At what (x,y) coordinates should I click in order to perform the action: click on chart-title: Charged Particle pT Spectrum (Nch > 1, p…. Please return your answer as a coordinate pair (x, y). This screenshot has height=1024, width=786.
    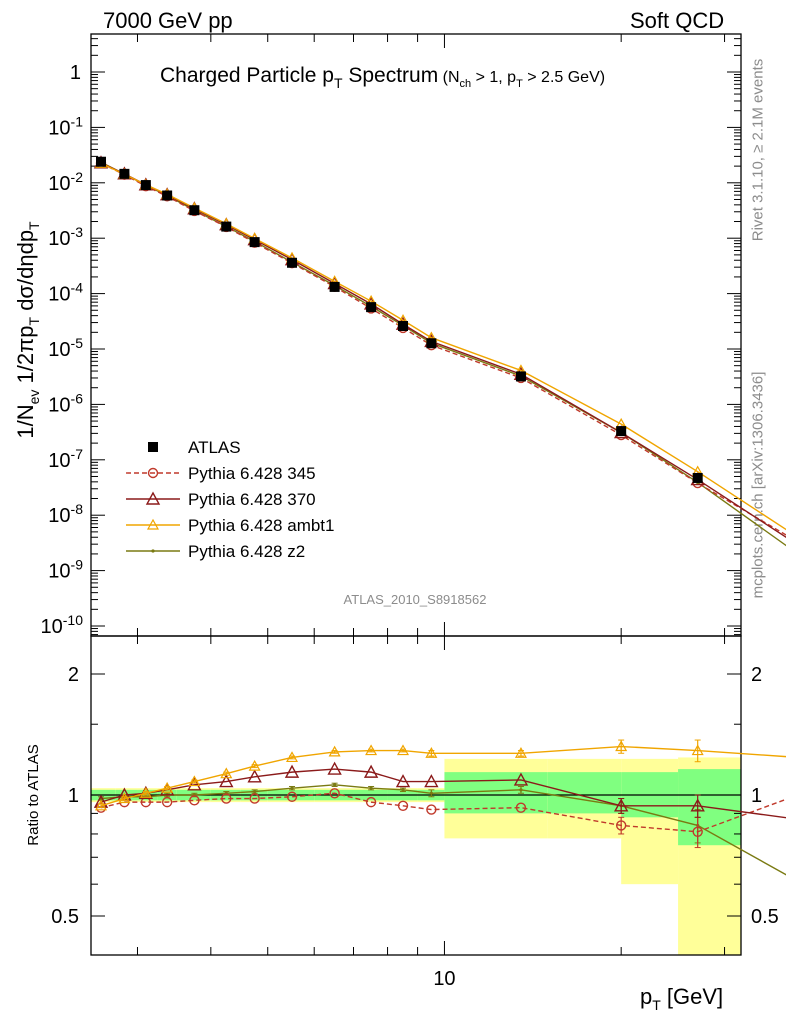
    Looking at the image, I should click on (382, 77).